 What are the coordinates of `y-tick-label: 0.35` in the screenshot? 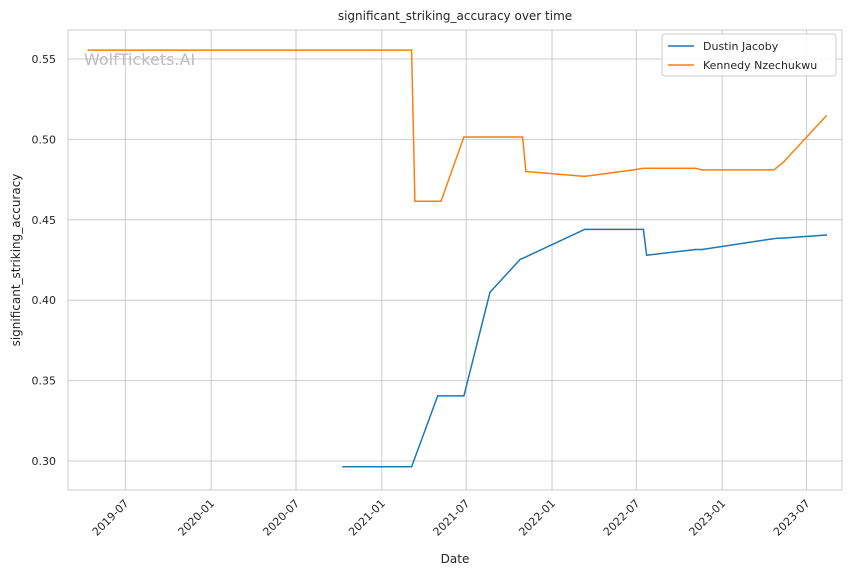 It's located at (44, 381).